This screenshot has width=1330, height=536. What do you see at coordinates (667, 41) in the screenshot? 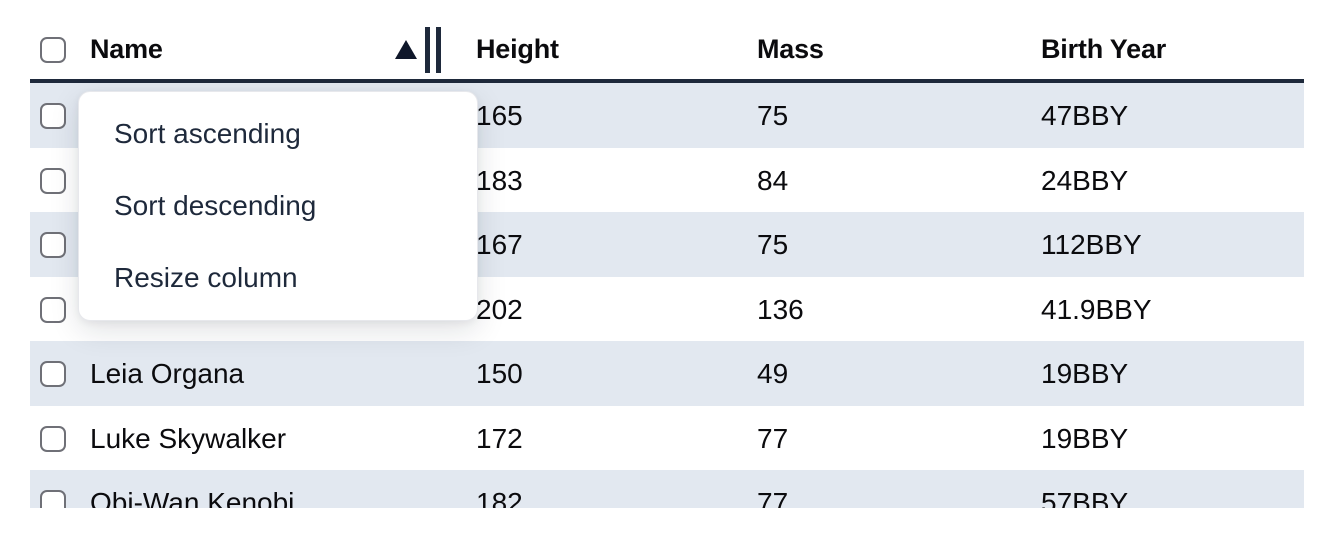
I see `table-header-row: Name Height Mass Birth Year` at bounding box center [667, 41].